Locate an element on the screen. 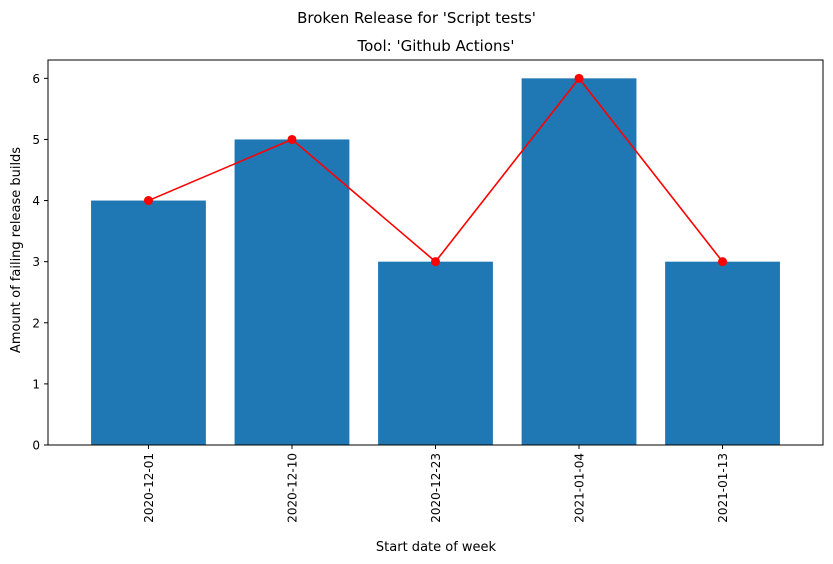  x-tick-label: 2020-12-23 is located at coordinates (436, 488).